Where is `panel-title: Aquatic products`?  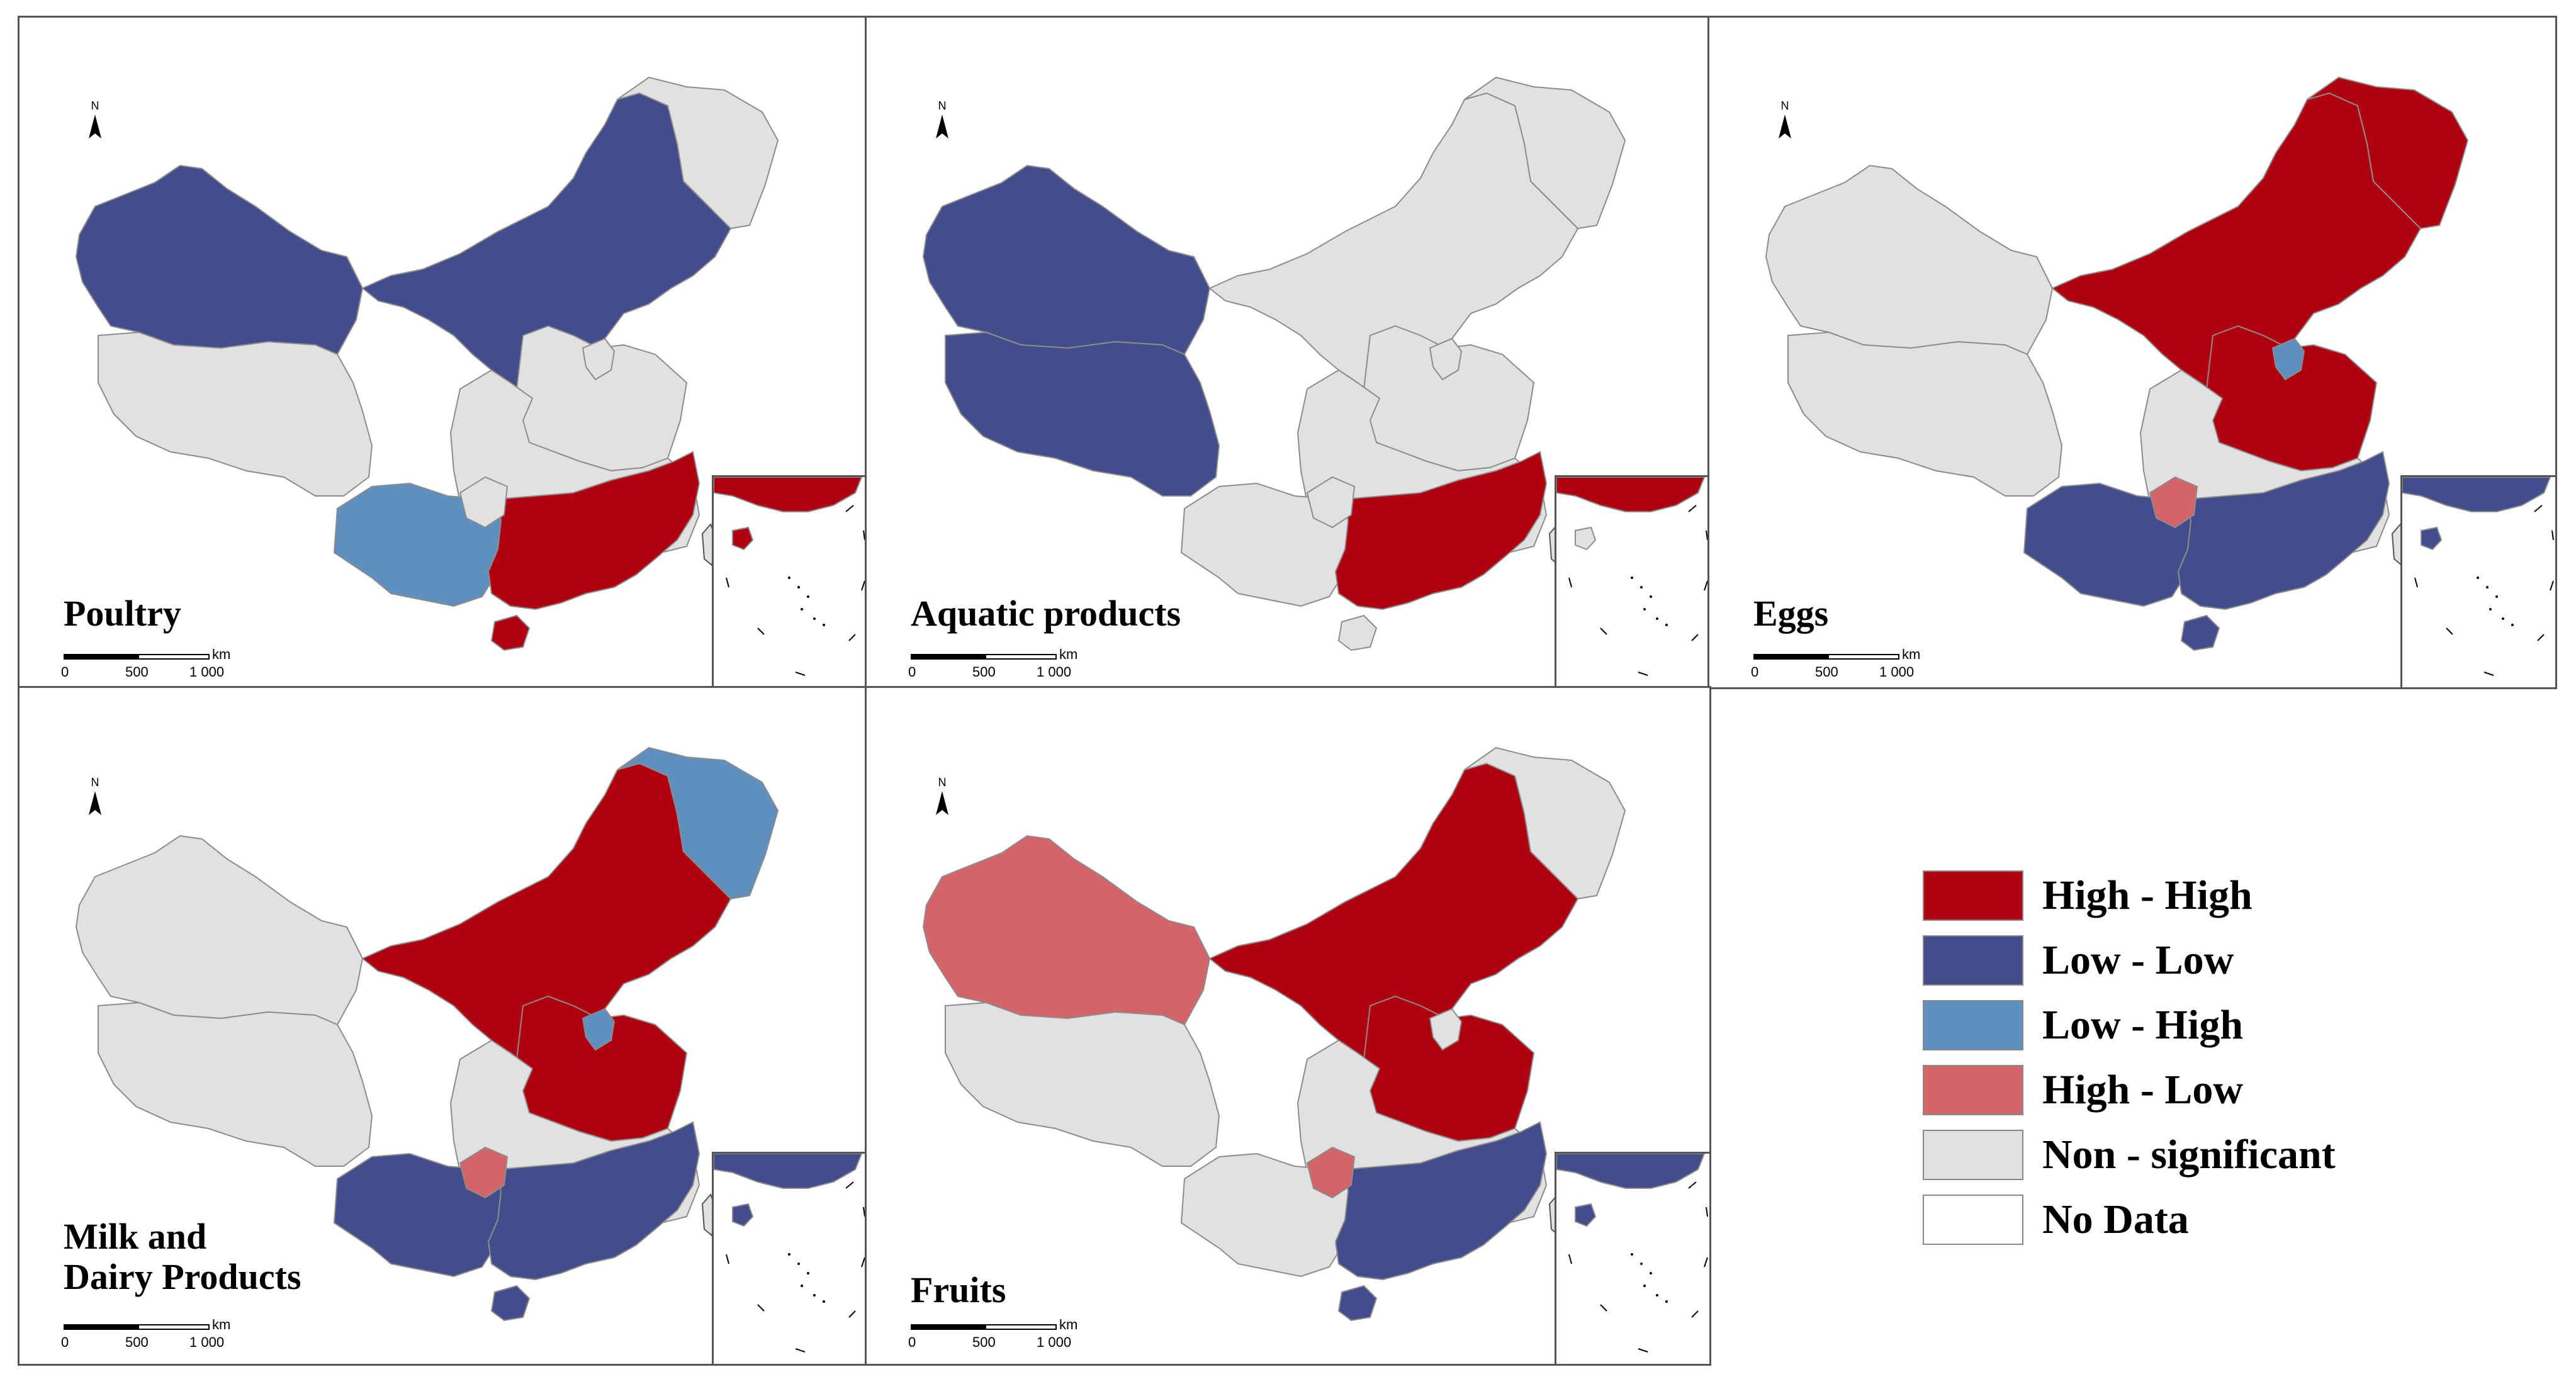 panel-title: Aquatic products is located at coordinates (1046, 613).